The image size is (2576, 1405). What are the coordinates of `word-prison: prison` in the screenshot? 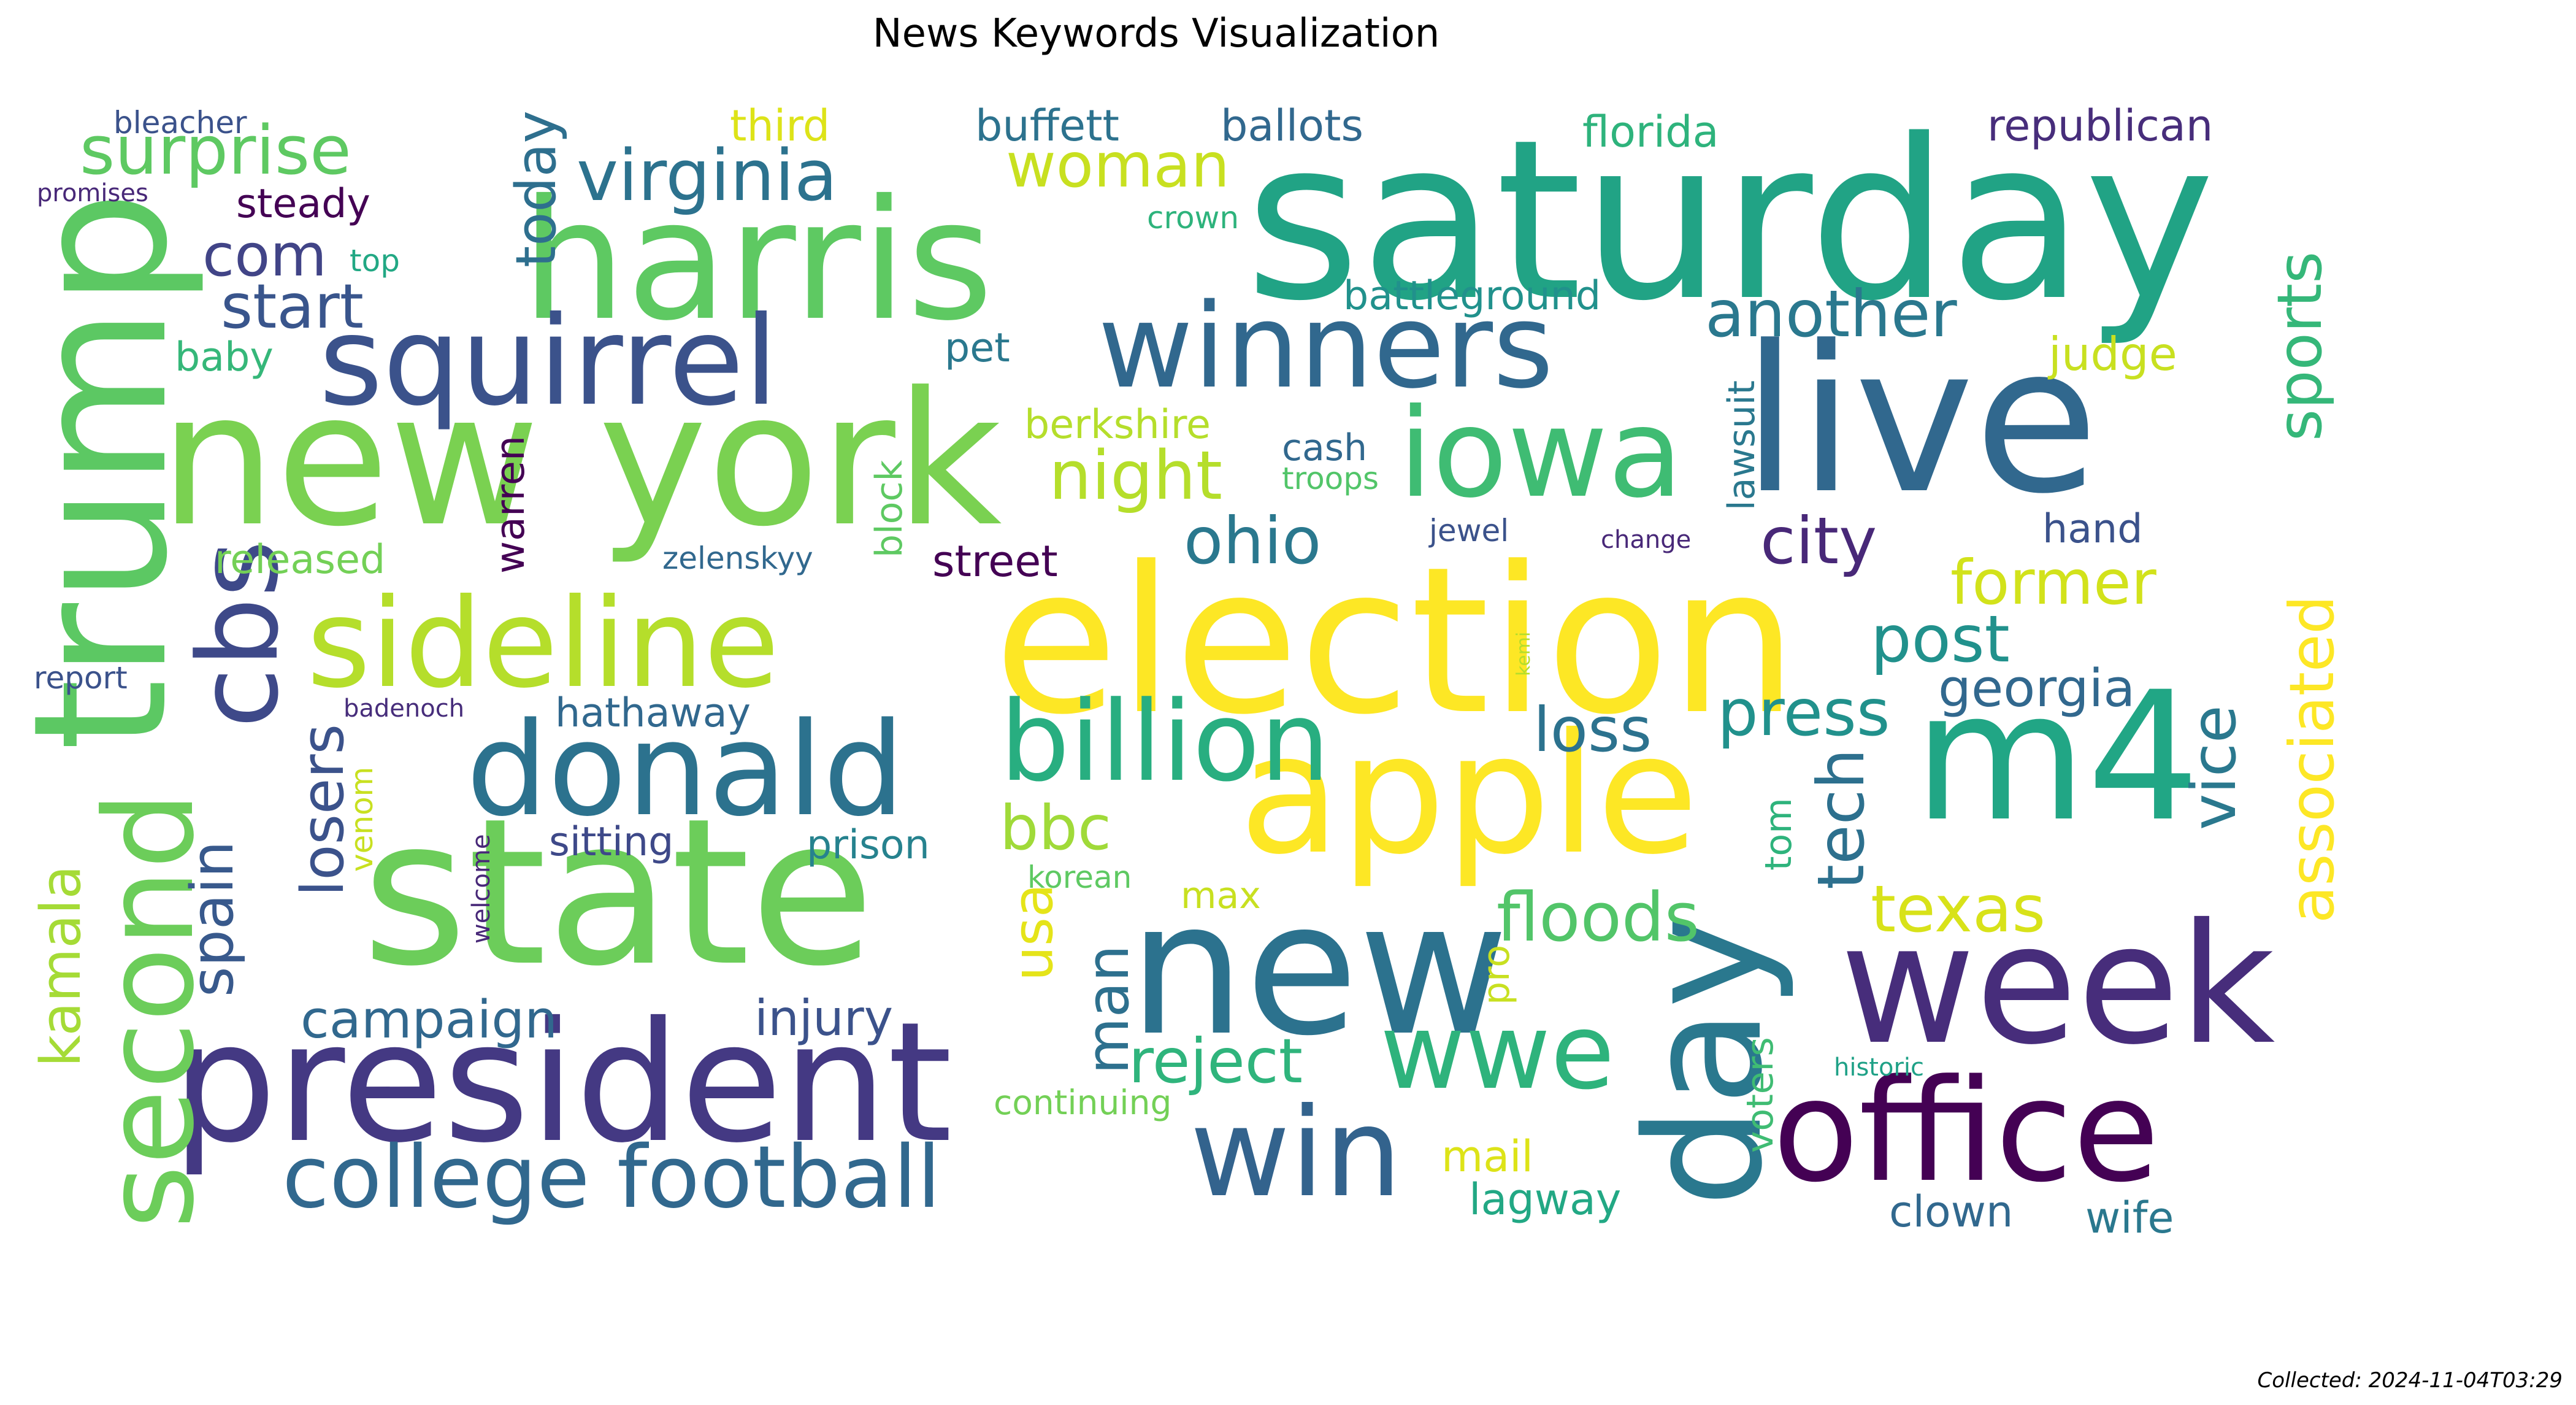 It's located at (868, 845).